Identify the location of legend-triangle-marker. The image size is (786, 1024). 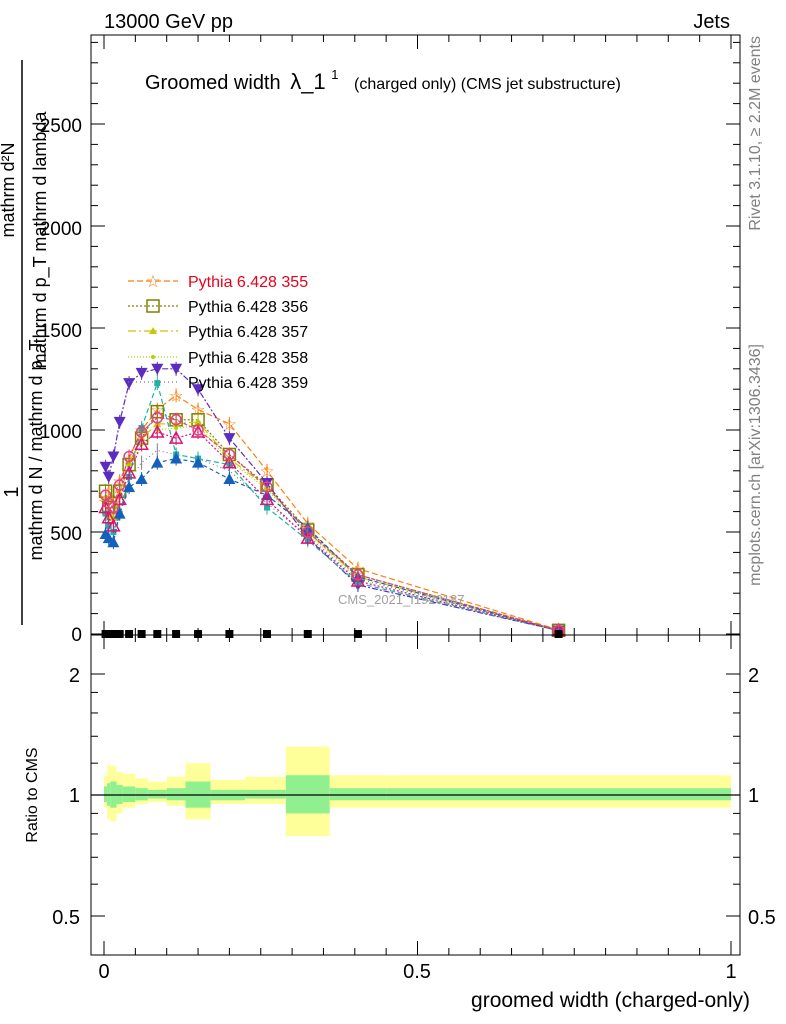
(153, 330).